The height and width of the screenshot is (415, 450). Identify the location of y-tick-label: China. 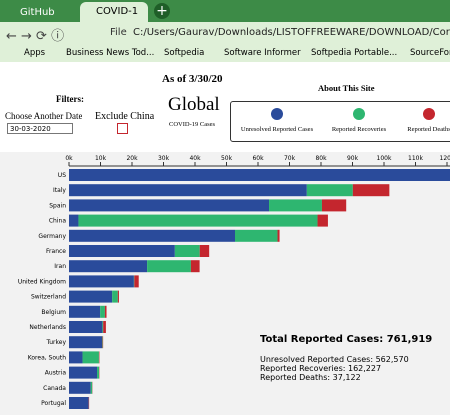
(57, 221).